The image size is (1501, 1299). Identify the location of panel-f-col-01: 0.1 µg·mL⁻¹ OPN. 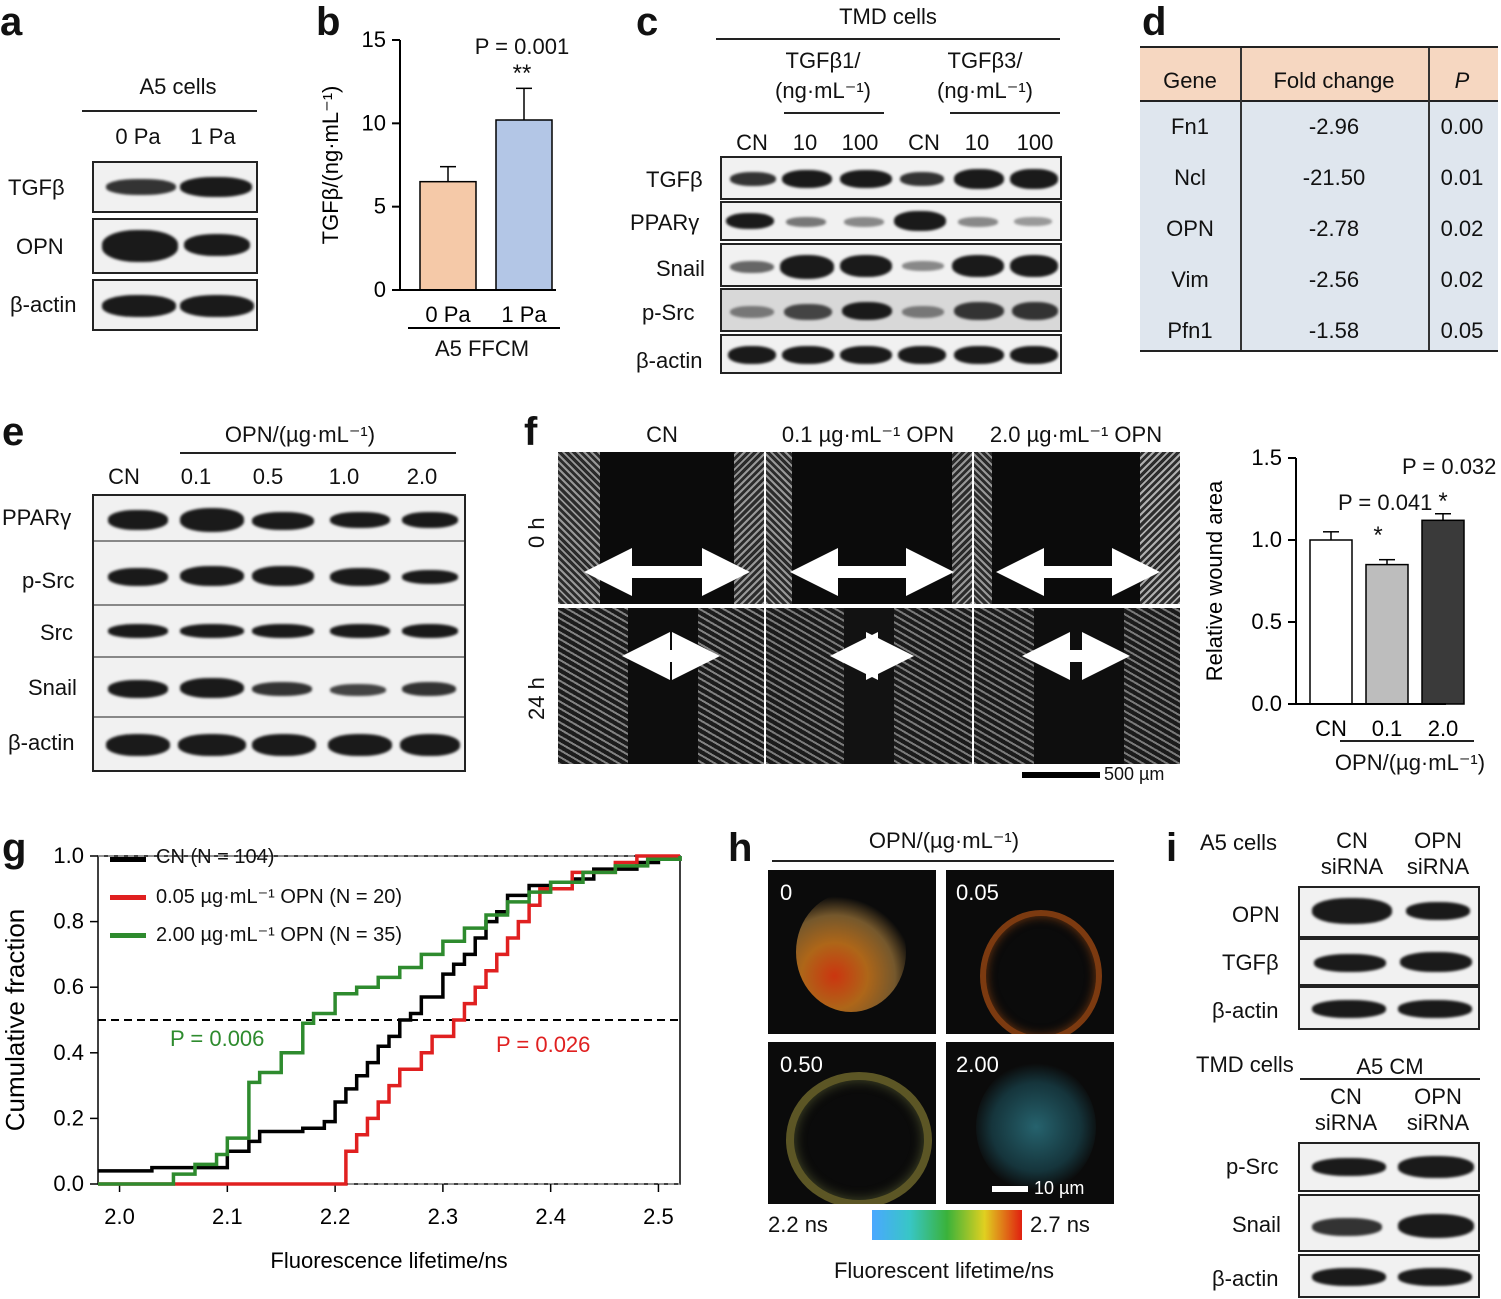
(868, 434).